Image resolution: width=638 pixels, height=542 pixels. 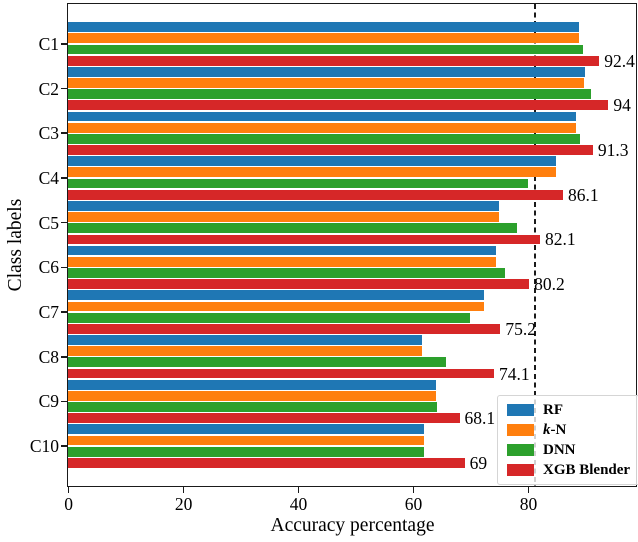 I want to click on bar-k-n-c5, so click(x=283, y=217).